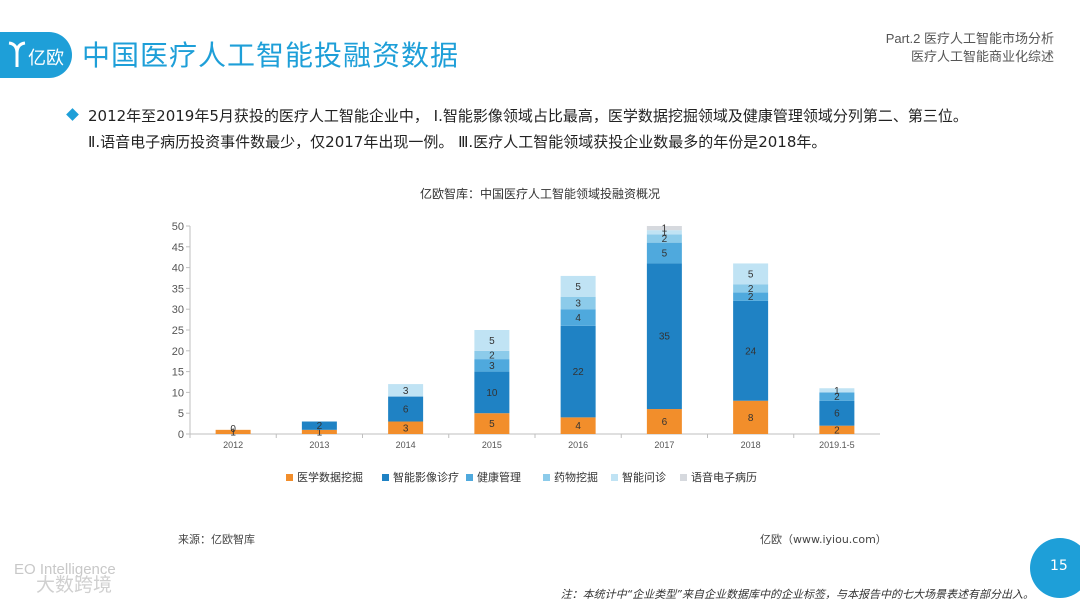  I want to click on section-label: Part.2 医疗人工智能市场分析 医疗人工智能商业化综述, so click(970, 48).